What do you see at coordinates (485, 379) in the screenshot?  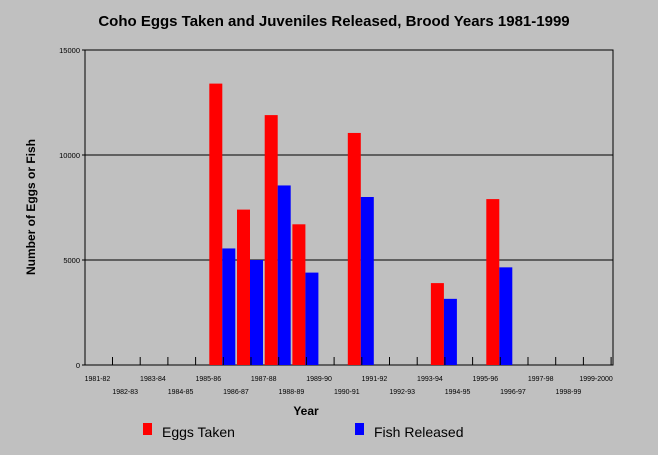 I see `x-tick-label: 1995-96` at bounding box center [485, 379].